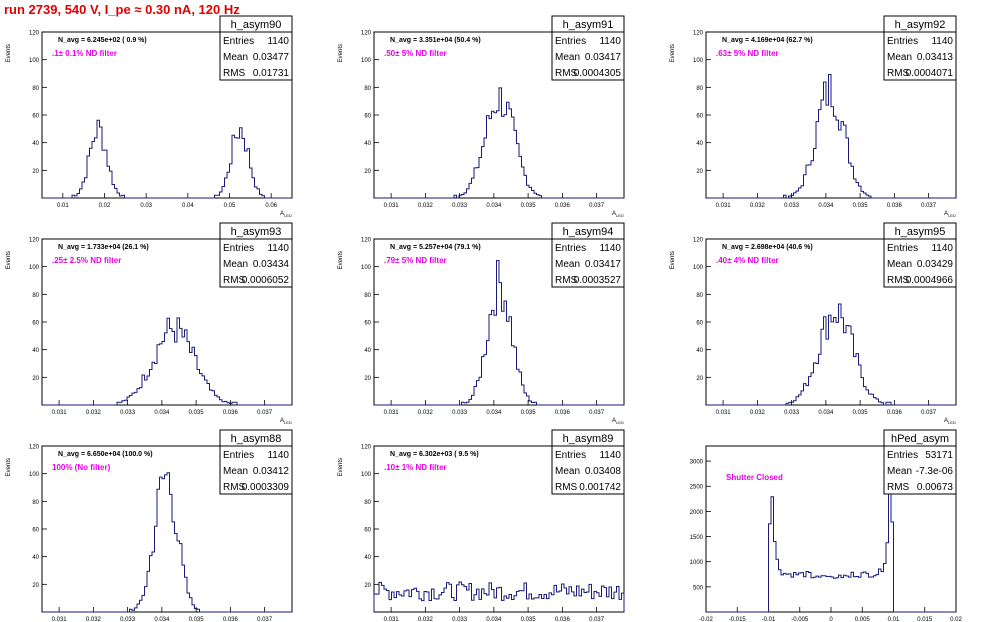  What do you see at coordinates (81, 467) in the screenshot?
I see `filter-annotation: 100% (No filter)` at bounding box center [81, 467].